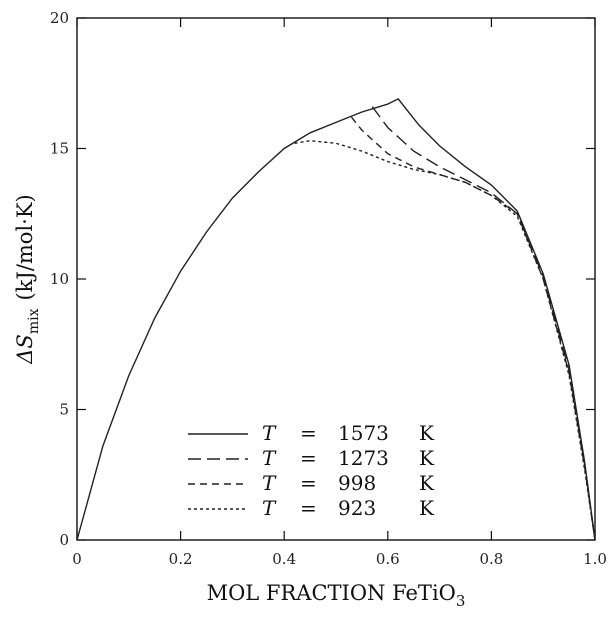  I want to click on x-tick-label: 0.6, so click(388, 559).